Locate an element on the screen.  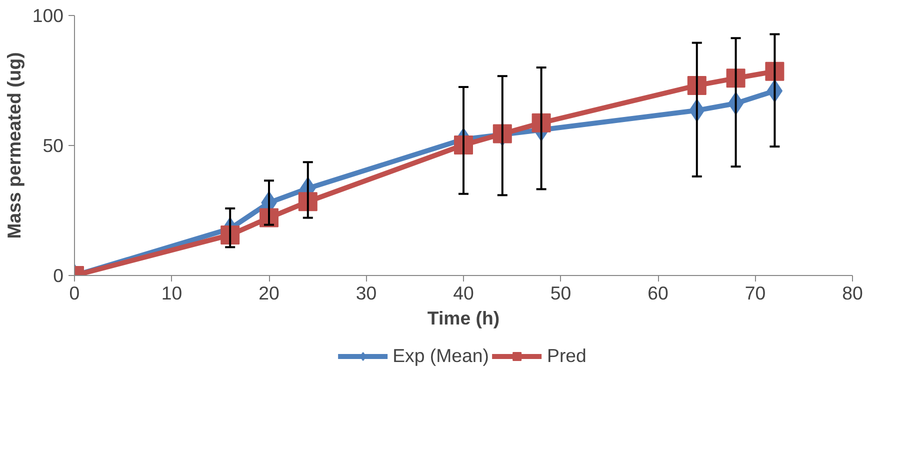
x-tick-label: 60 is located at coordinates (658, 293).